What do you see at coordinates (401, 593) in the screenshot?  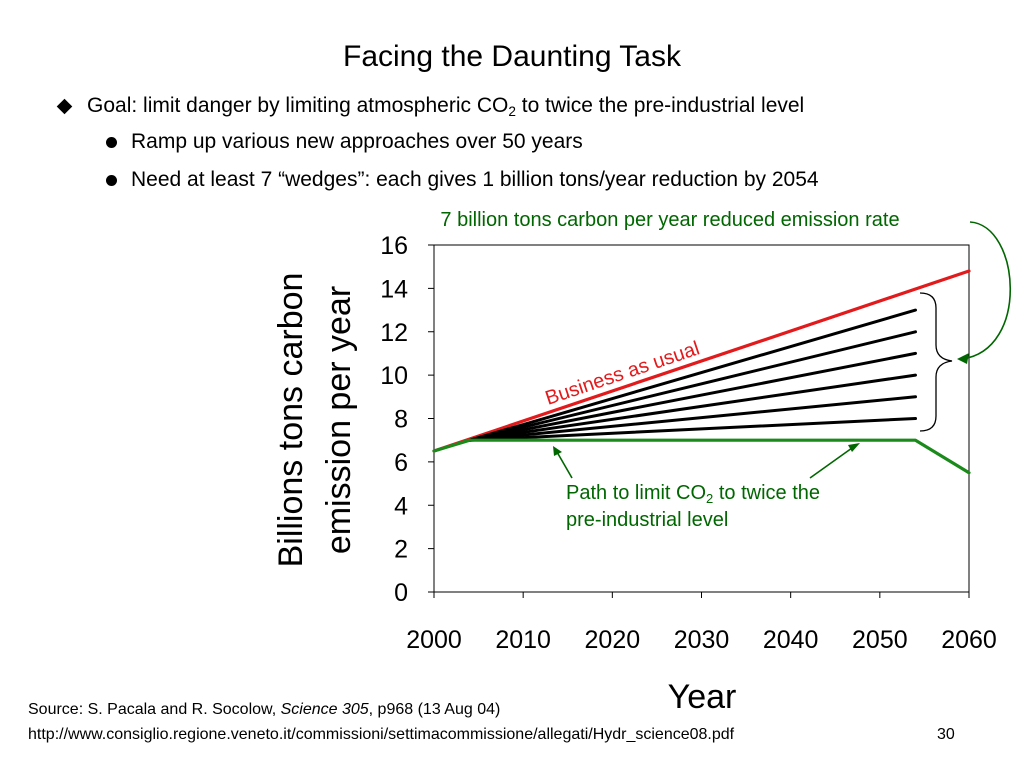 I see `y-tick-label: 0` at bounding box center [401, 593].